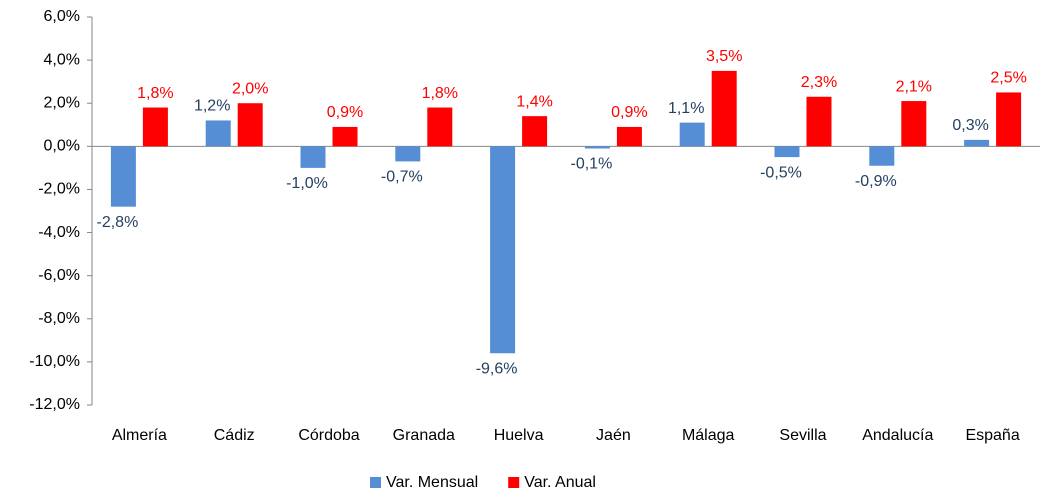 The image size is (1041, 500). Describe the element at coordinates (992, 435) in the screenshot. I see `x-tick-label: España` at that location.